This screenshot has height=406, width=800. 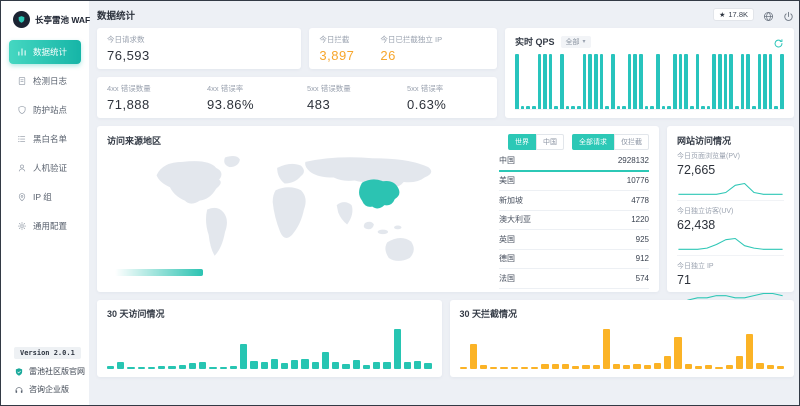 What do you see at coordinates (51, 371) in the screenshot?
I see `sidebar-link-0: 雷池社区版官网` at bounding box center [51, 371].